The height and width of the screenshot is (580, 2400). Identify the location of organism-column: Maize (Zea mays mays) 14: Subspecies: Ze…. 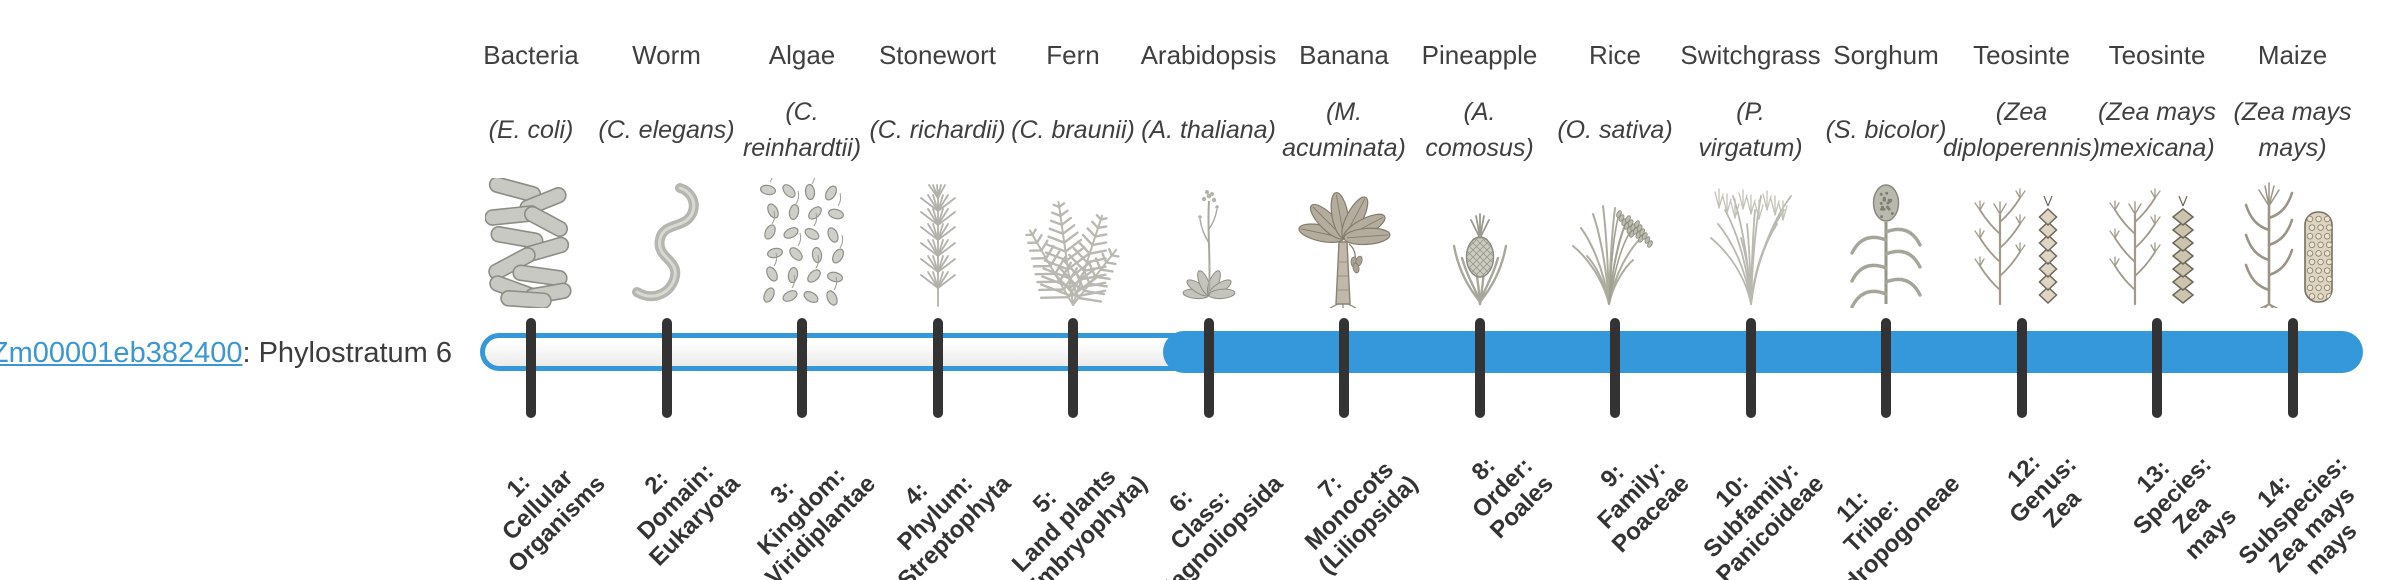
(2293, 290).